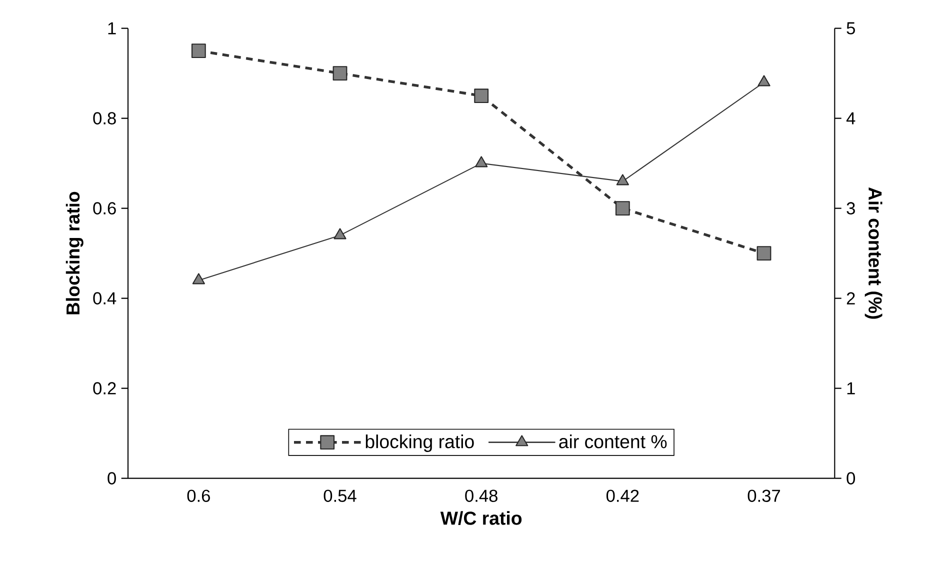 This screenshot has width=946, height=573. Describe the element at coordinates (481, 518) in the screenshot. I see `x-axis-title: W/C ratio` at that location.